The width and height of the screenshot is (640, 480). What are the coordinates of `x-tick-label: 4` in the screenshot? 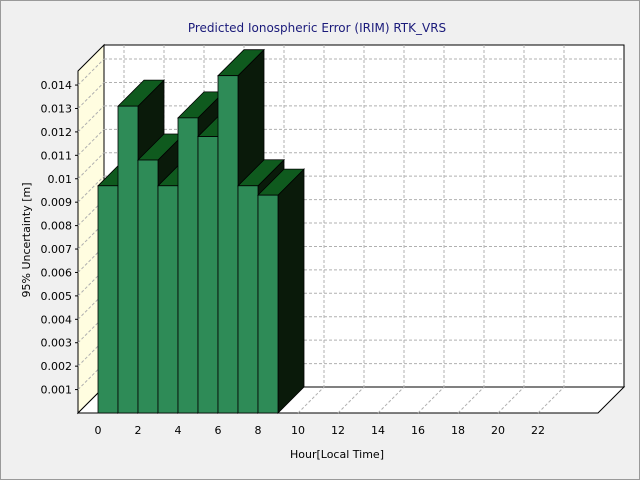 It's located at (178, 430).